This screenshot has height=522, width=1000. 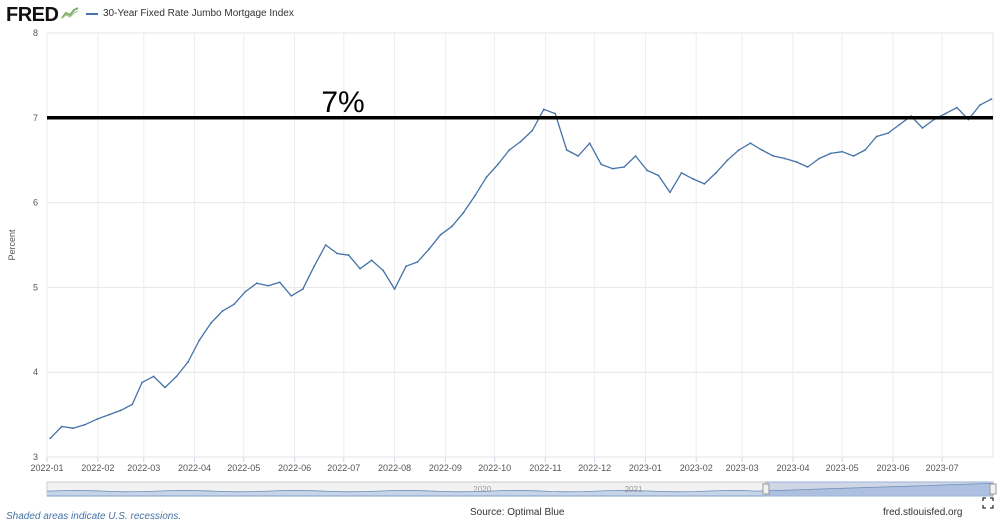 I want to click on legend-line-swatch, so click(x=92, y=13).